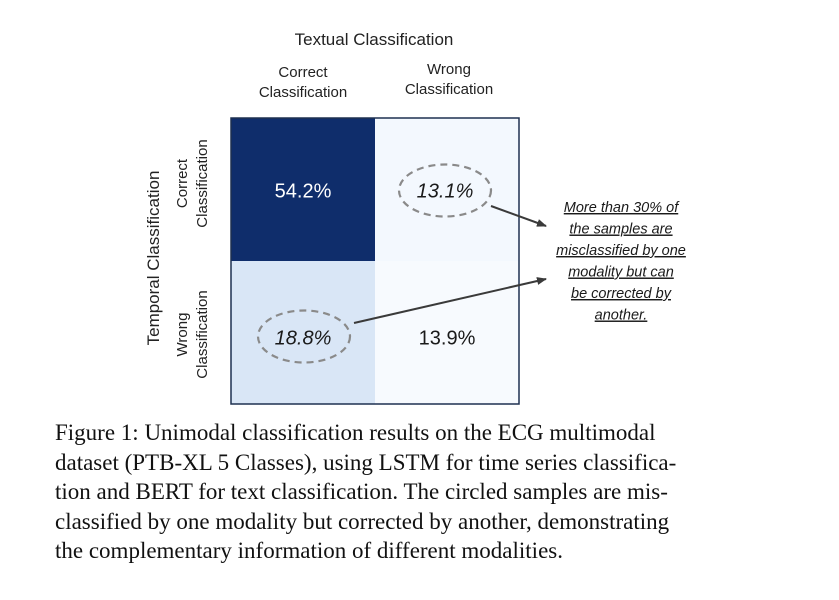 The height and width of the screenshot is (600, 839). What do you see at coordinates (449, 69) in the screenshot?
I see `column-header-1-line-0: Wrong` at bounding box center [449, 69].